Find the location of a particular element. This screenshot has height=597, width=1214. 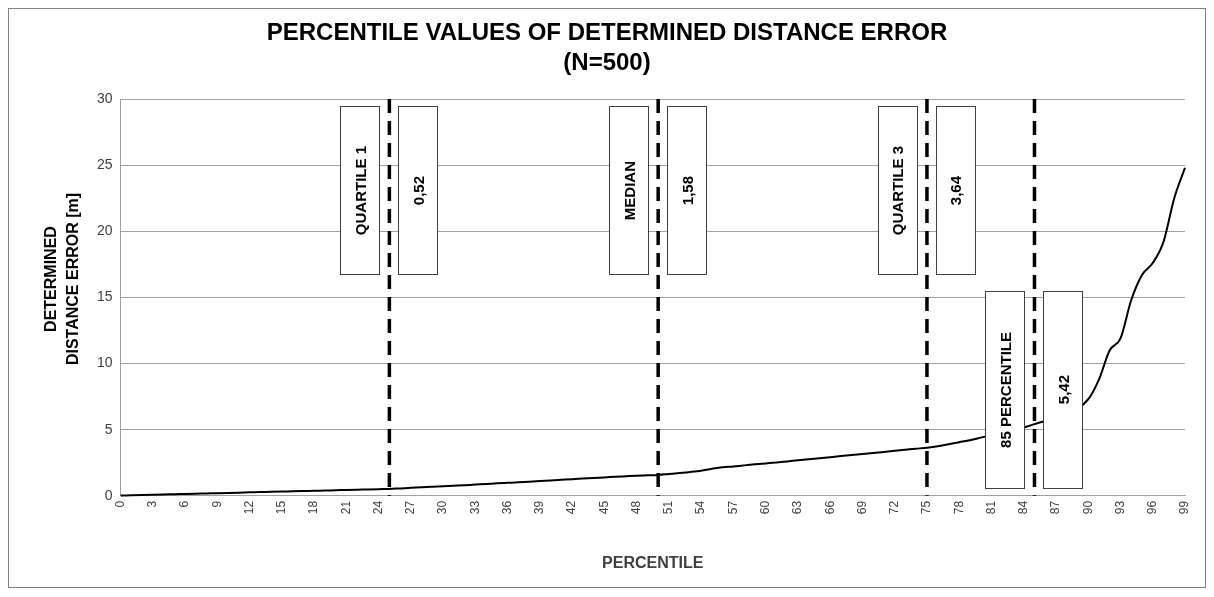

x-tick-label: 24 is located at coordinates (377, 507).